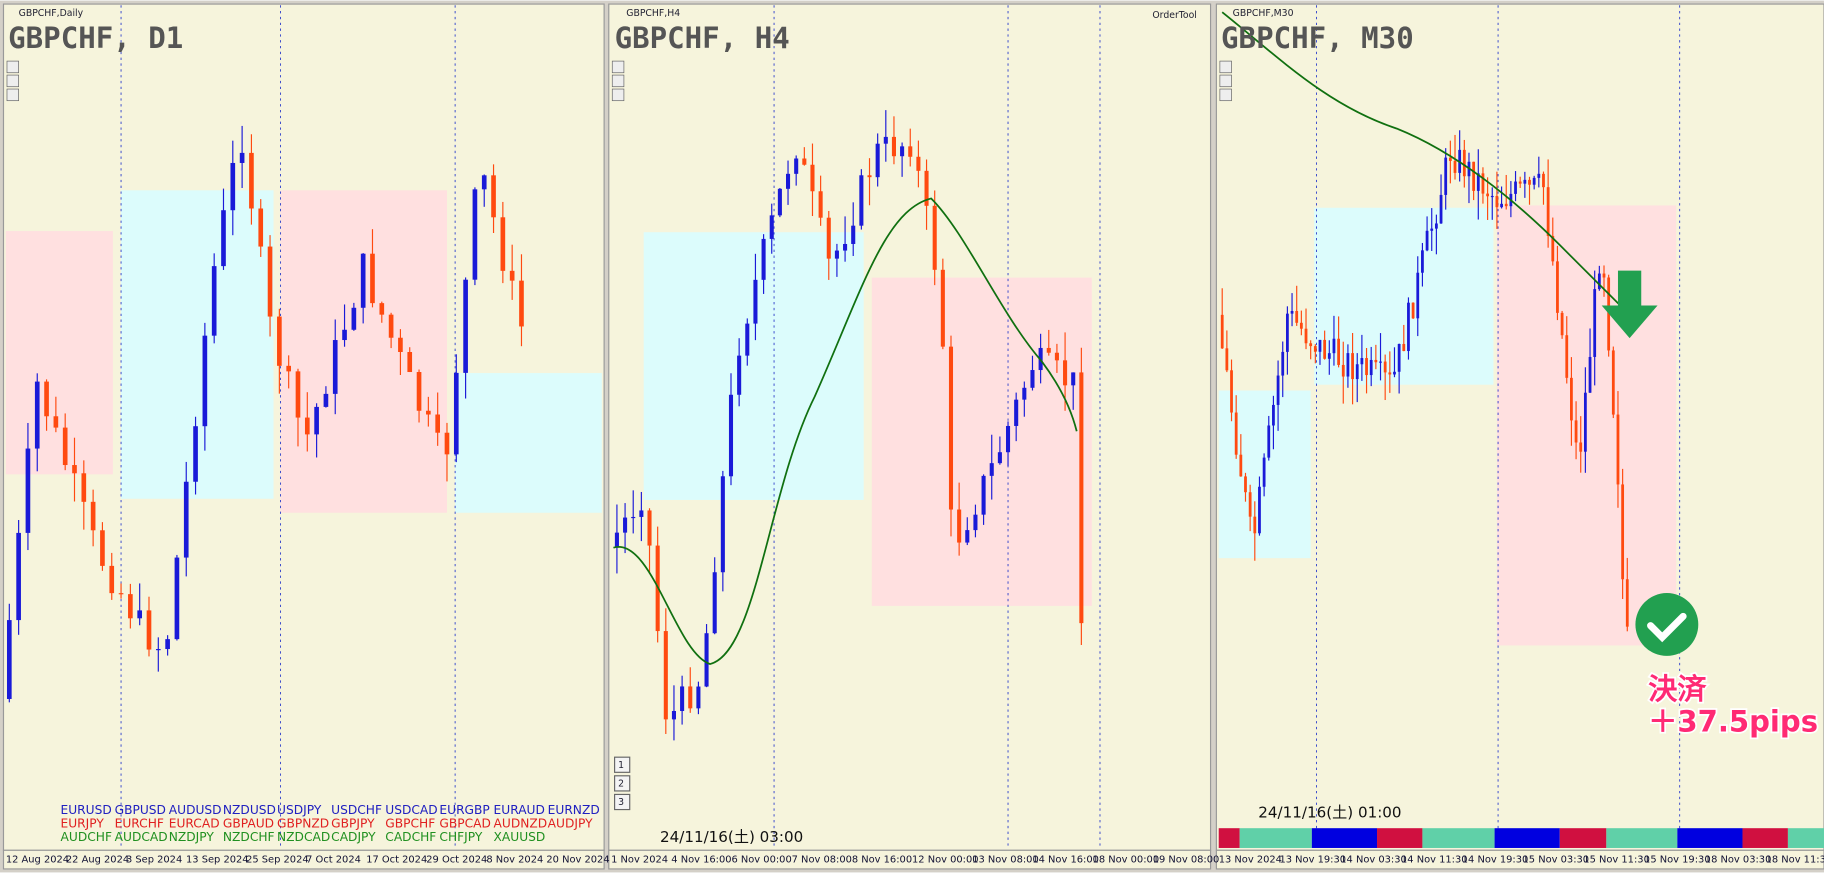  What do you see at coordinates (303, 824) in the screenshot?
I see `symbol-button: GBPNZD` at bounding box center [303, 824].